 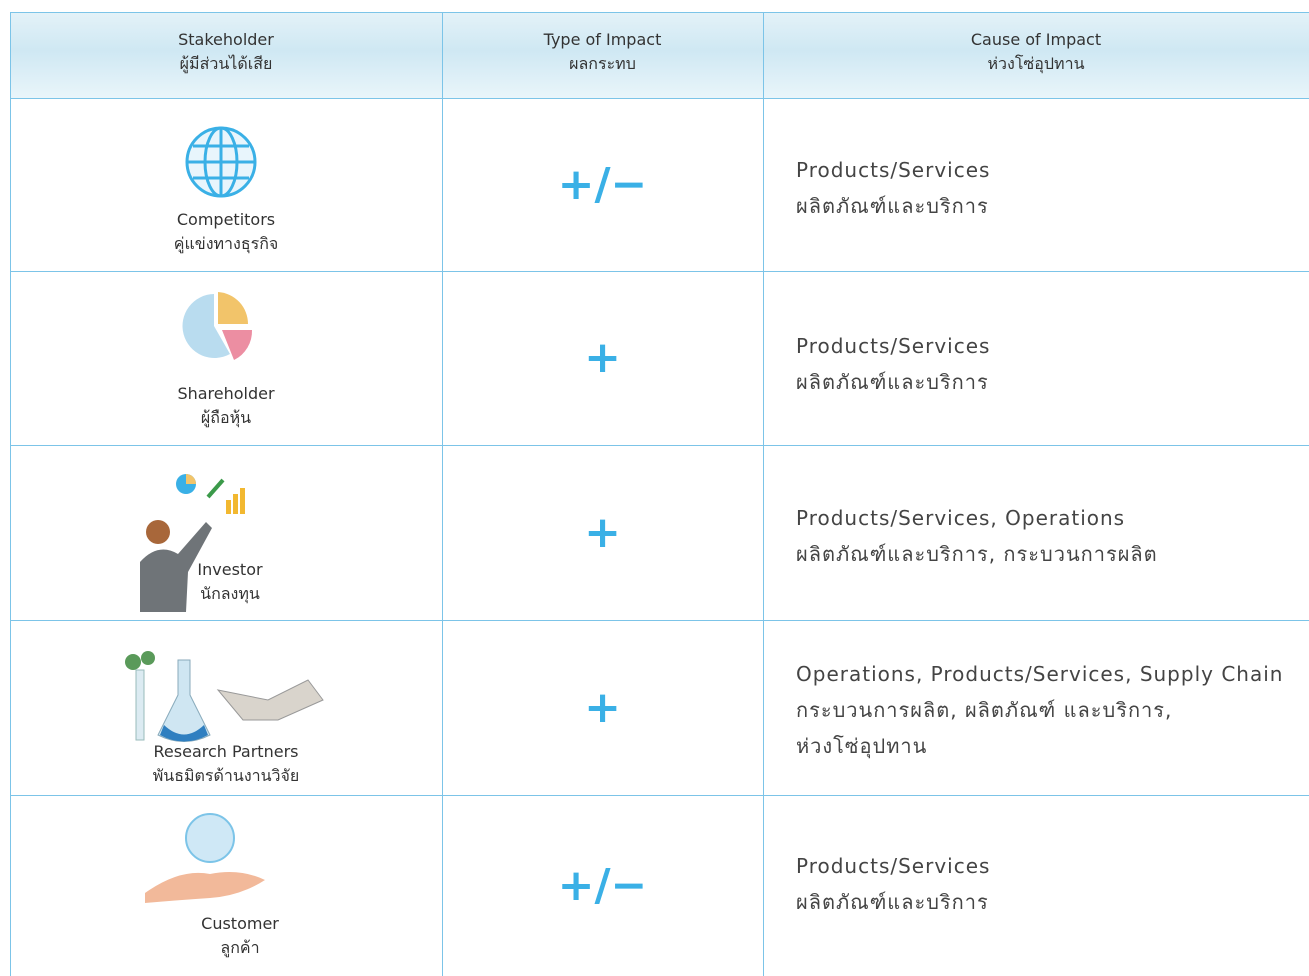 What do you see at coordinates (226, 219) in the screenshot?
I see `stakeholder-line: Competitors` at bounding box center [226, 219].